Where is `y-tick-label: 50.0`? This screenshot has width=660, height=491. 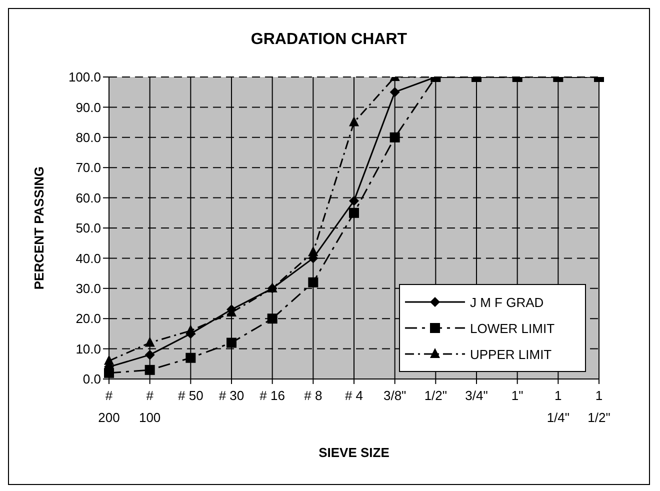 y-tick-label: 50.0 is located at coordinates (88, 228).